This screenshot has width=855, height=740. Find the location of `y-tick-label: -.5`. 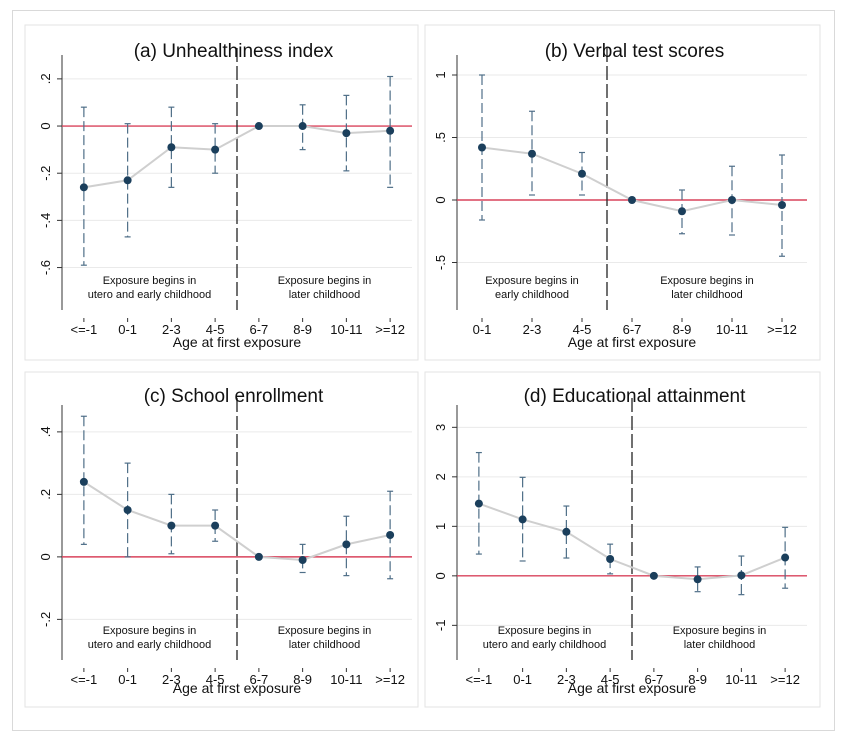

y-tick-label: -.5 is located at coordinates (440, 262).